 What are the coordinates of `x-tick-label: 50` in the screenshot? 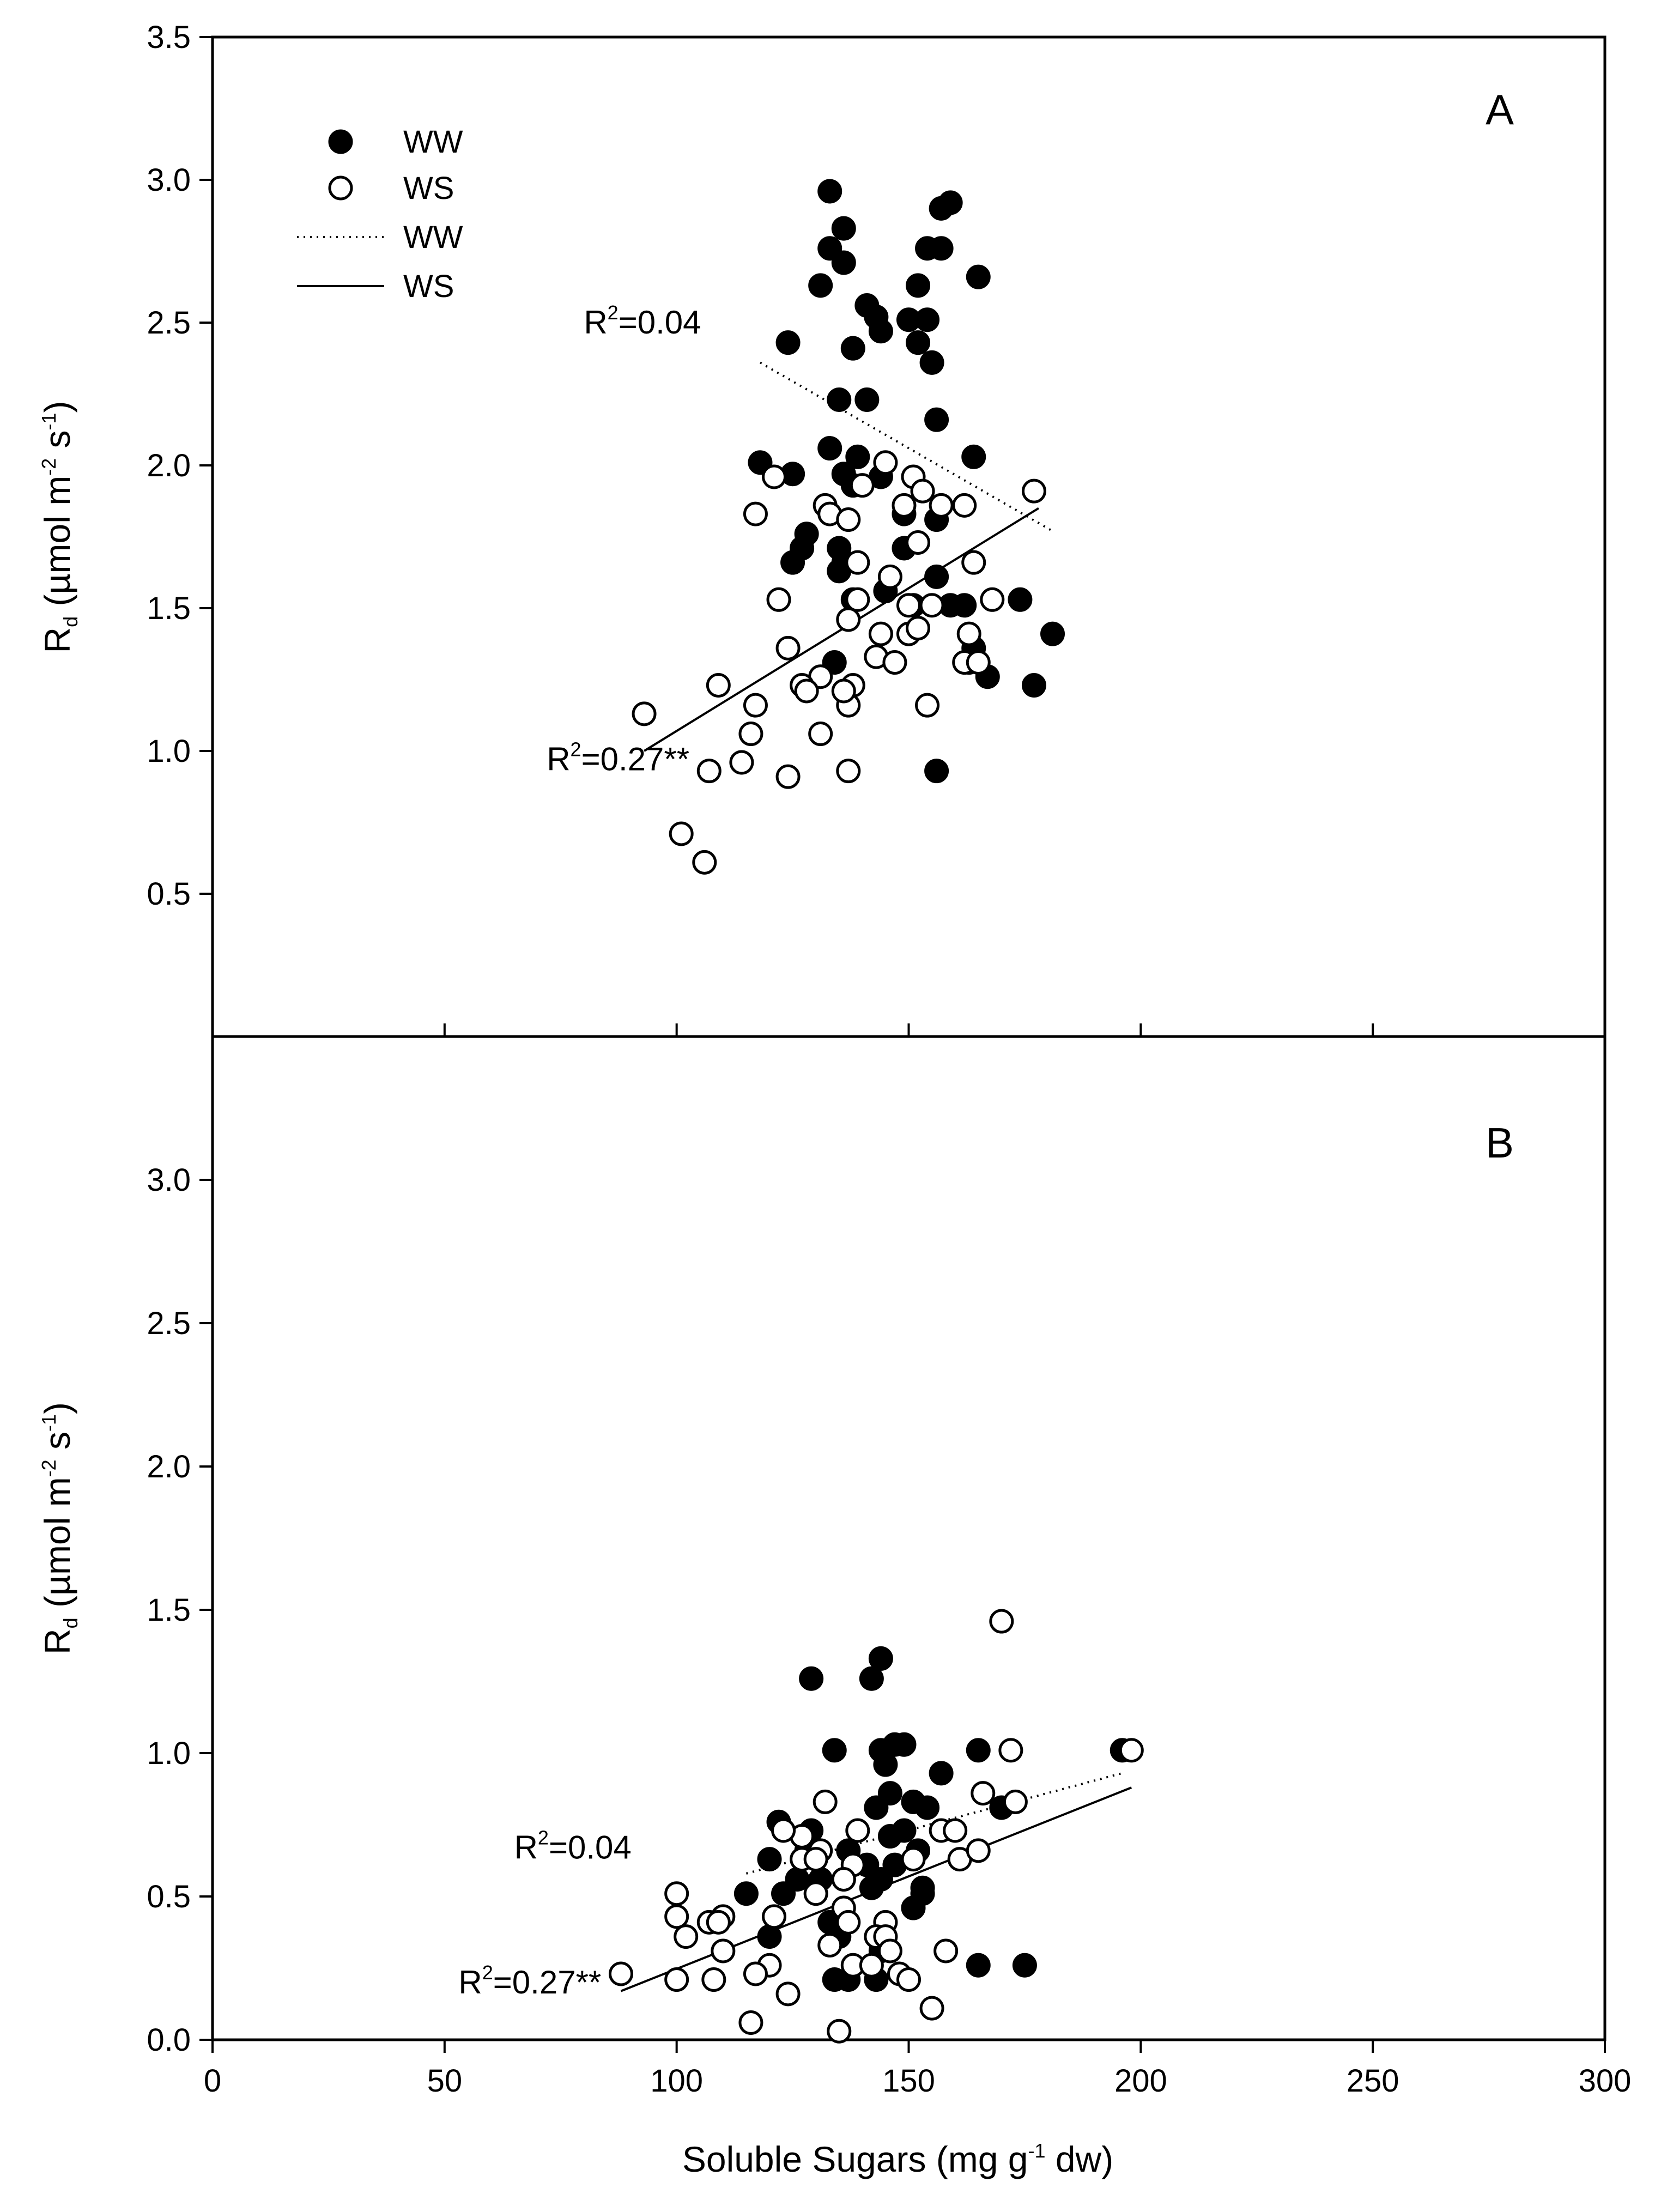 It's located at (445, 2081).